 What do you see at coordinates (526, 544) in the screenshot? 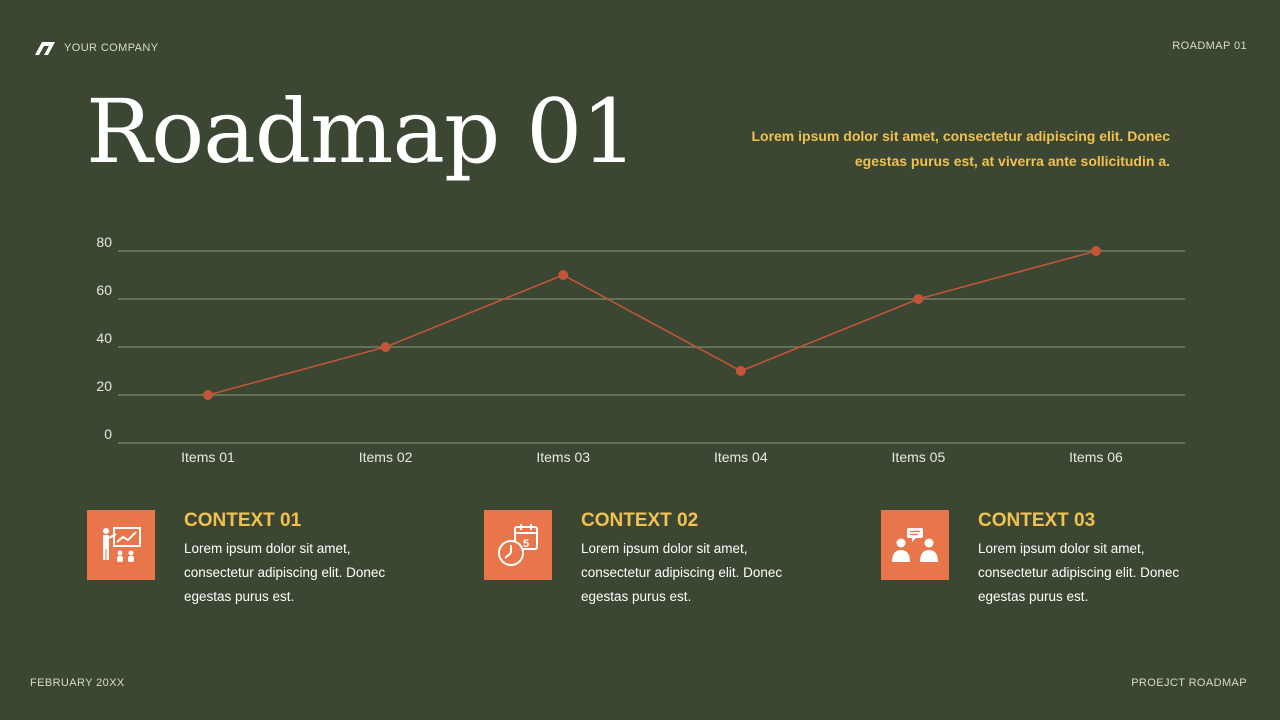
I see `svg-text: 5` at bounding box center [526, 544].